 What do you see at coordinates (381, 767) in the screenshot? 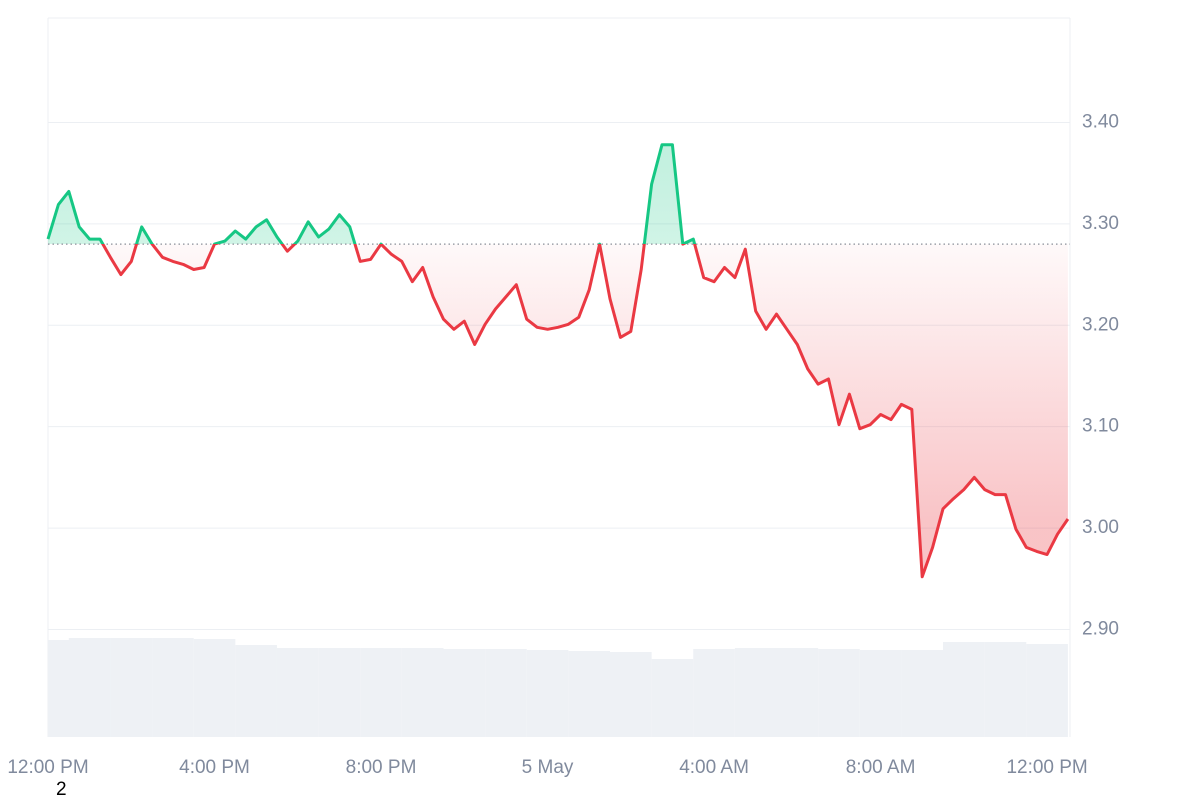
I see `x-tick-label: 8:00 PM` at bounding box center [381, 767].